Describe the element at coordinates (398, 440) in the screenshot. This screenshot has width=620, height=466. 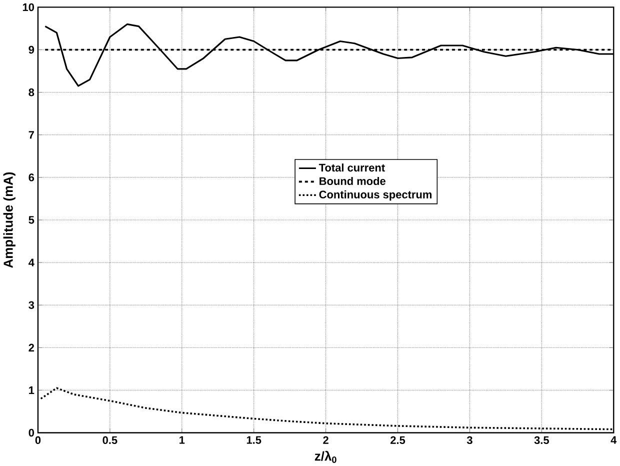
I see `x-tick-label: 2.5` at that location.